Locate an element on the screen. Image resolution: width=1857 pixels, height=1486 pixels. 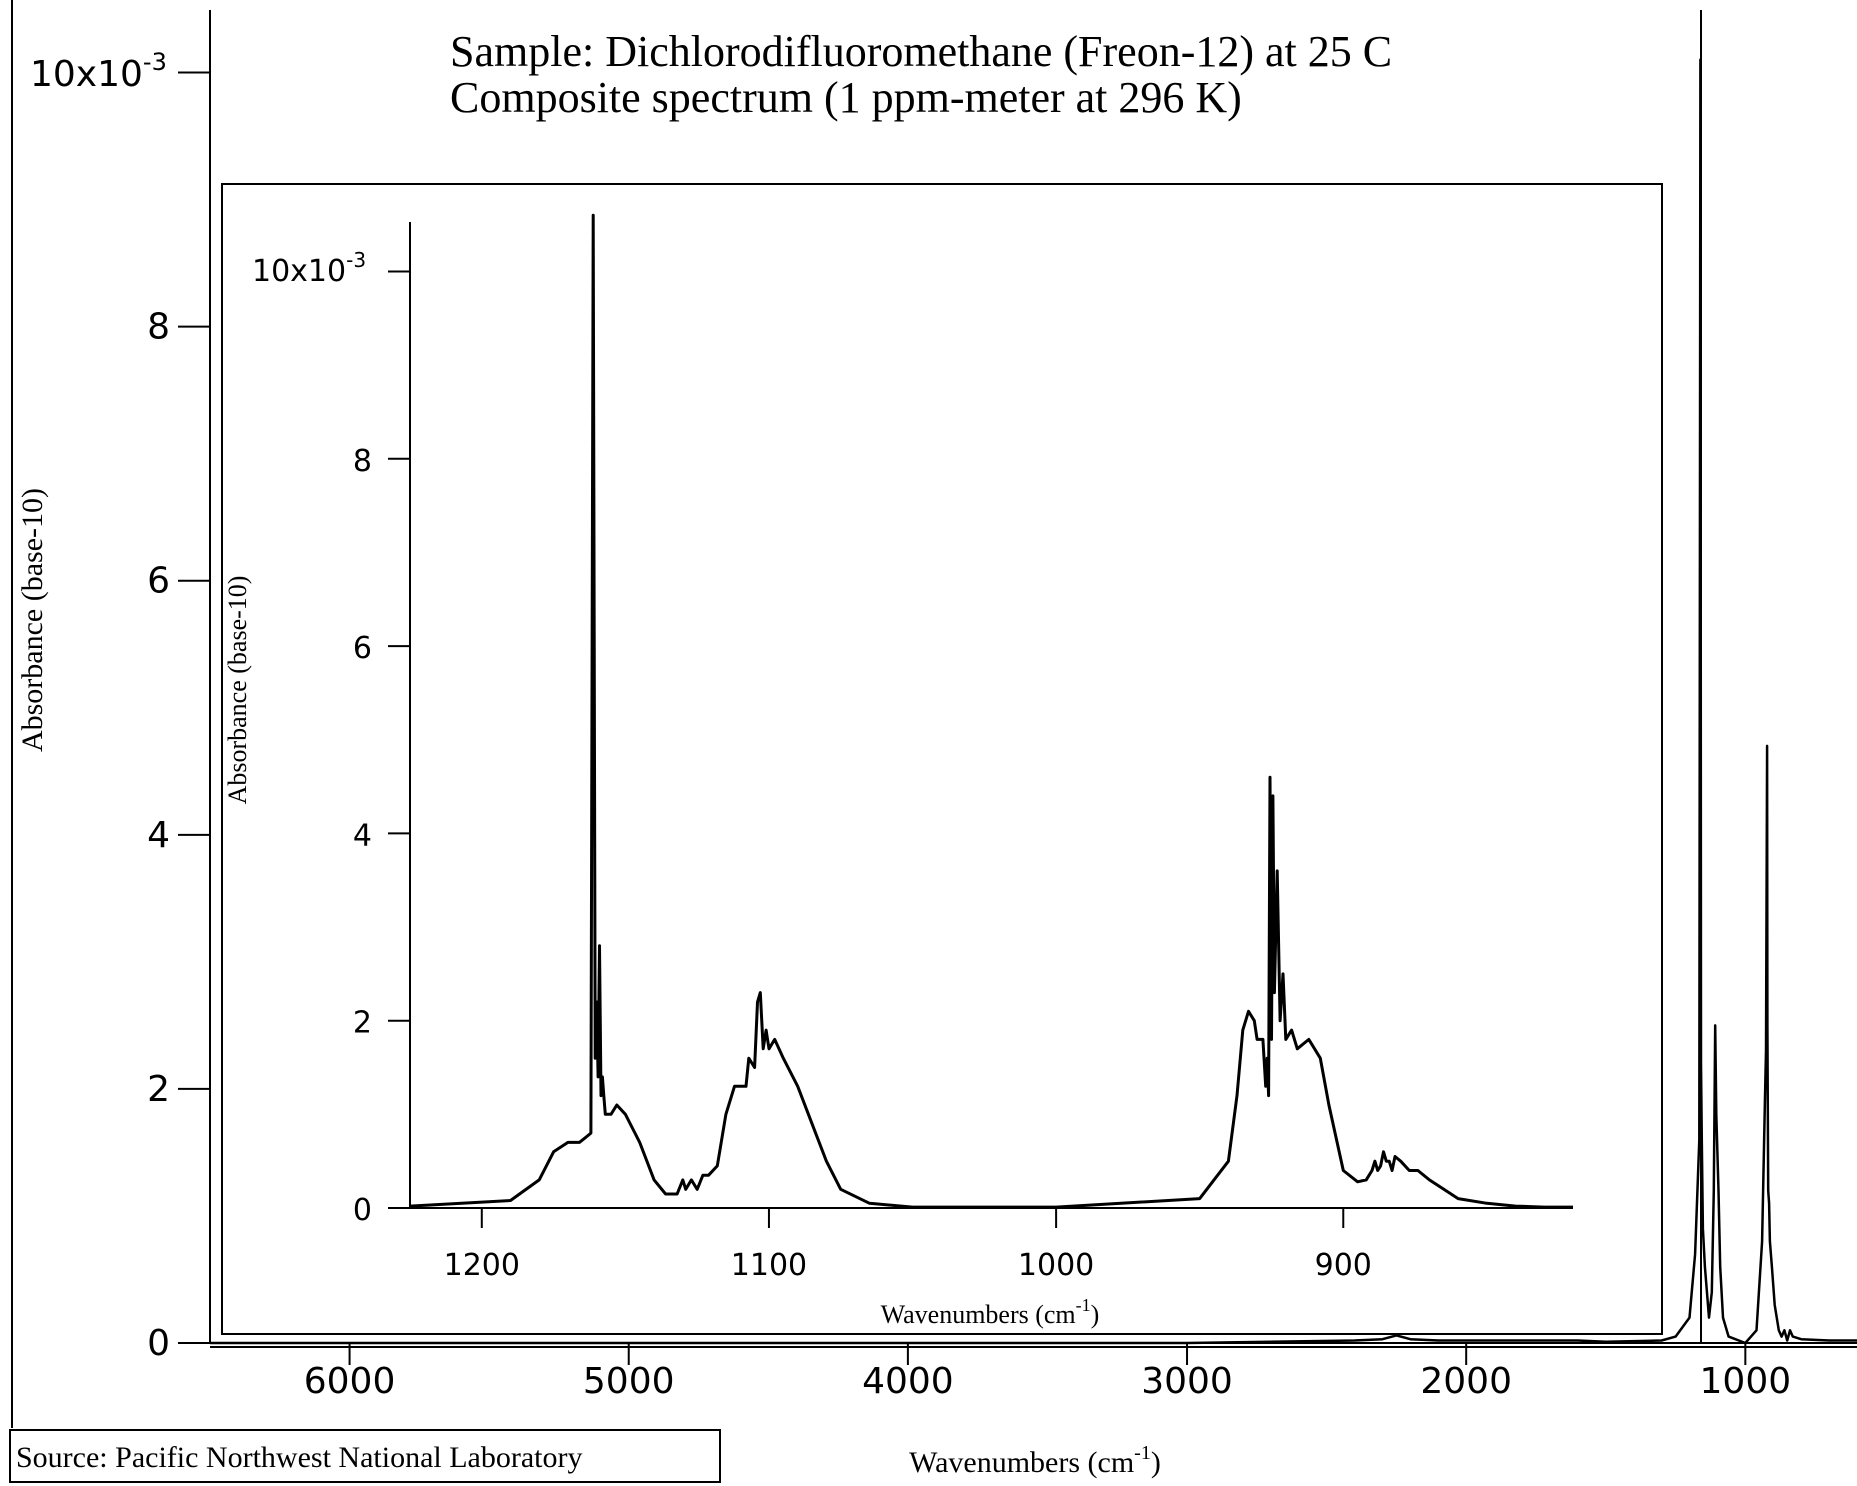
main-y-tick-label: 4 is located at coordinates (158, 835).